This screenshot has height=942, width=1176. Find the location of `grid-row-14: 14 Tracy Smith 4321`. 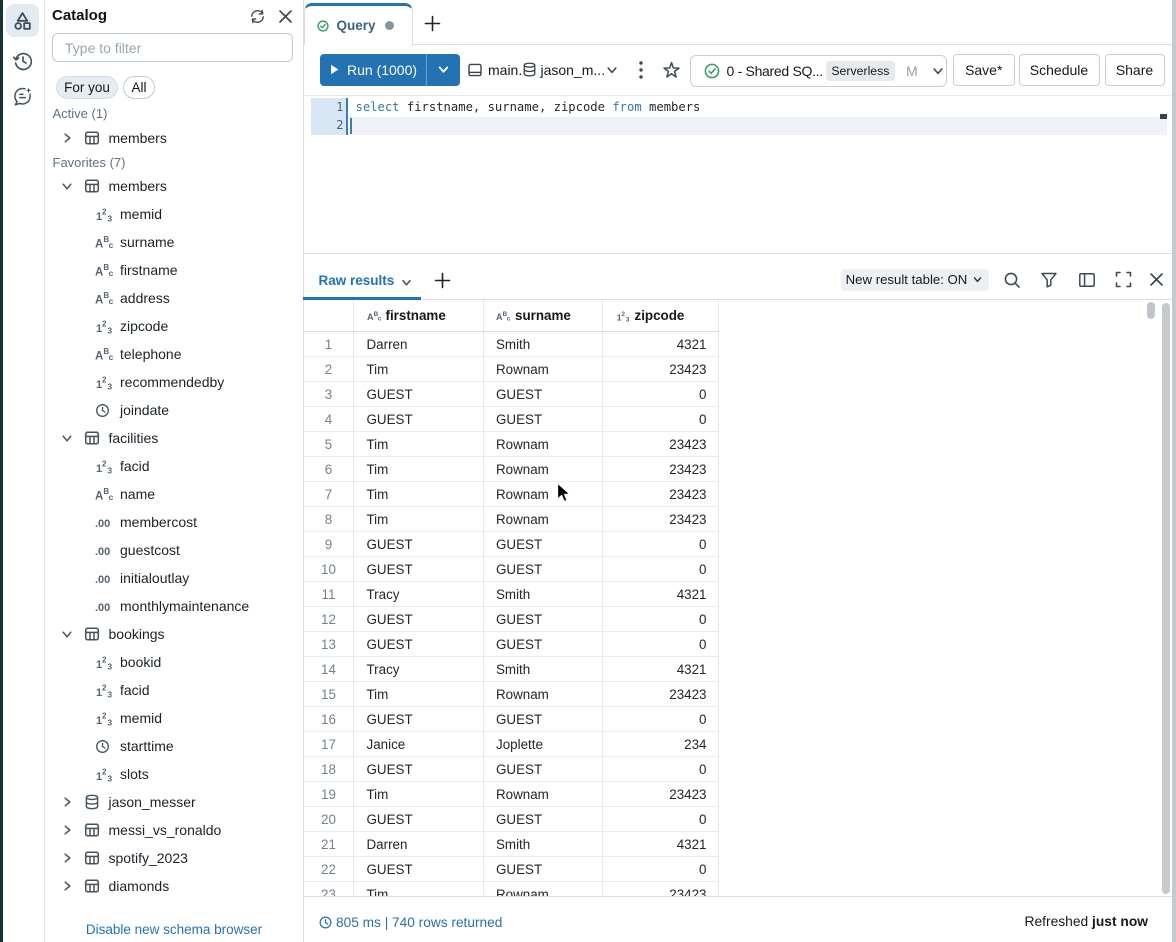

grid-row-14: 14 Tracy Smith 4321 is located at coordinates (511, 669).